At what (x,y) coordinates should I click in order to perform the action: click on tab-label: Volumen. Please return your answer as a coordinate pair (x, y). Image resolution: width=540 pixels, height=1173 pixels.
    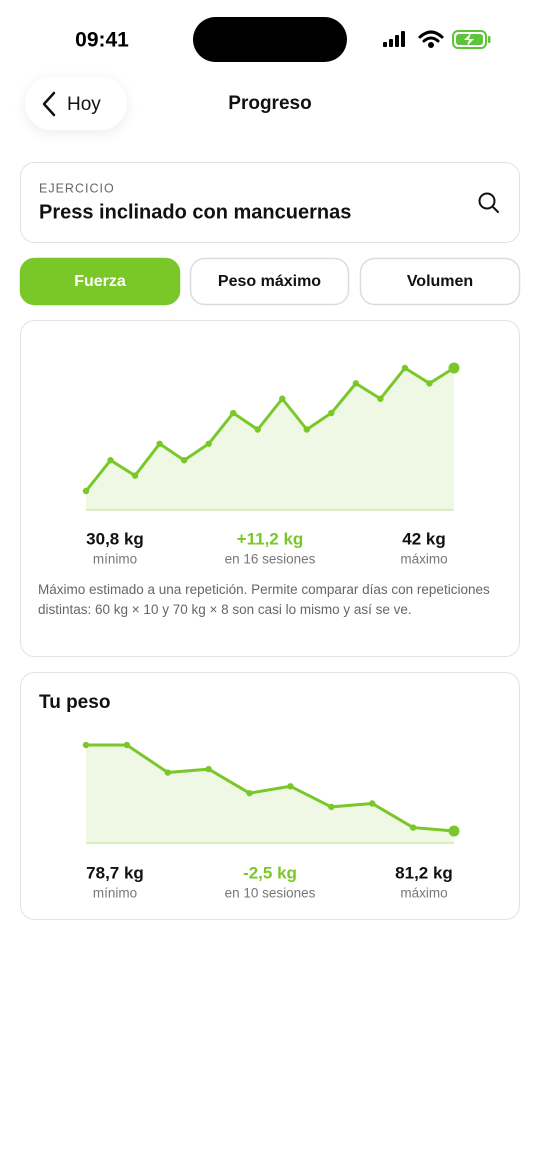
    Looking at the image, I should click on (440, 281).